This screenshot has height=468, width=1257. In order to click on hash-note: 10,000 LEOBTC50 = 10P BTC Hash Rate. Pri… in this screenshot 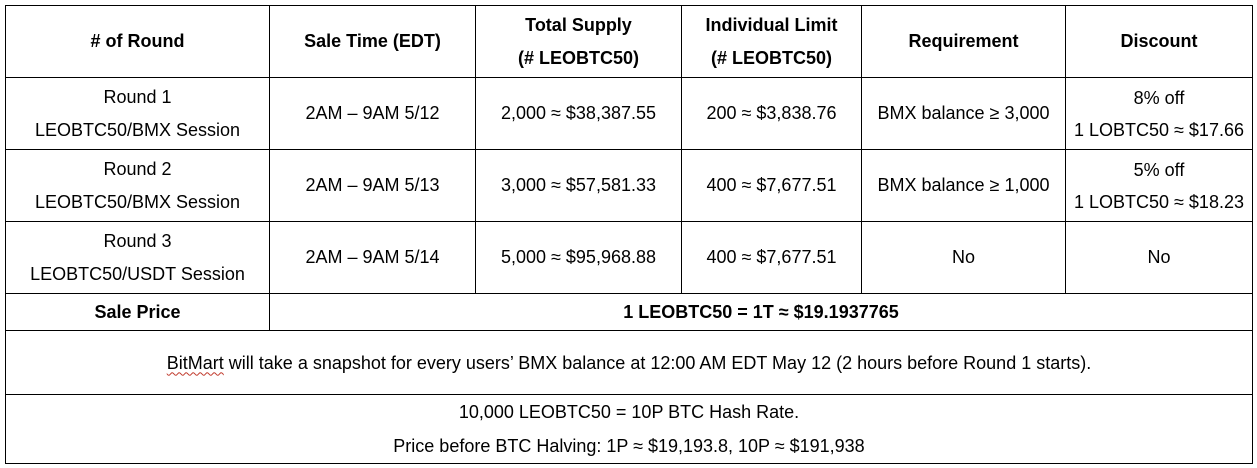, I will do `click(629, 429)`.